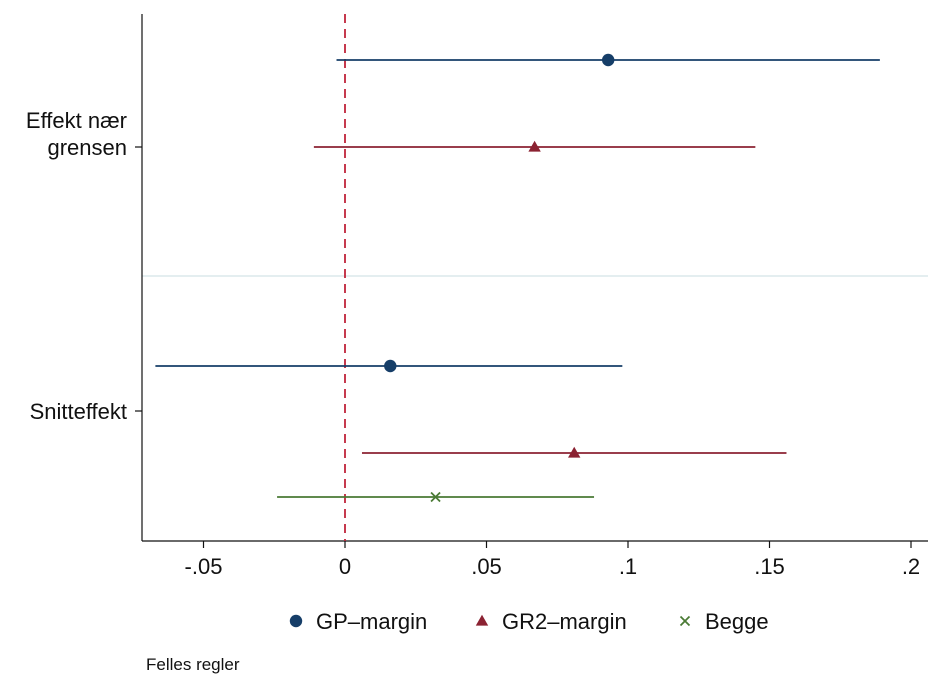  I want to click on marker-series-2-point-0-stroke-b, so click(435, 497).